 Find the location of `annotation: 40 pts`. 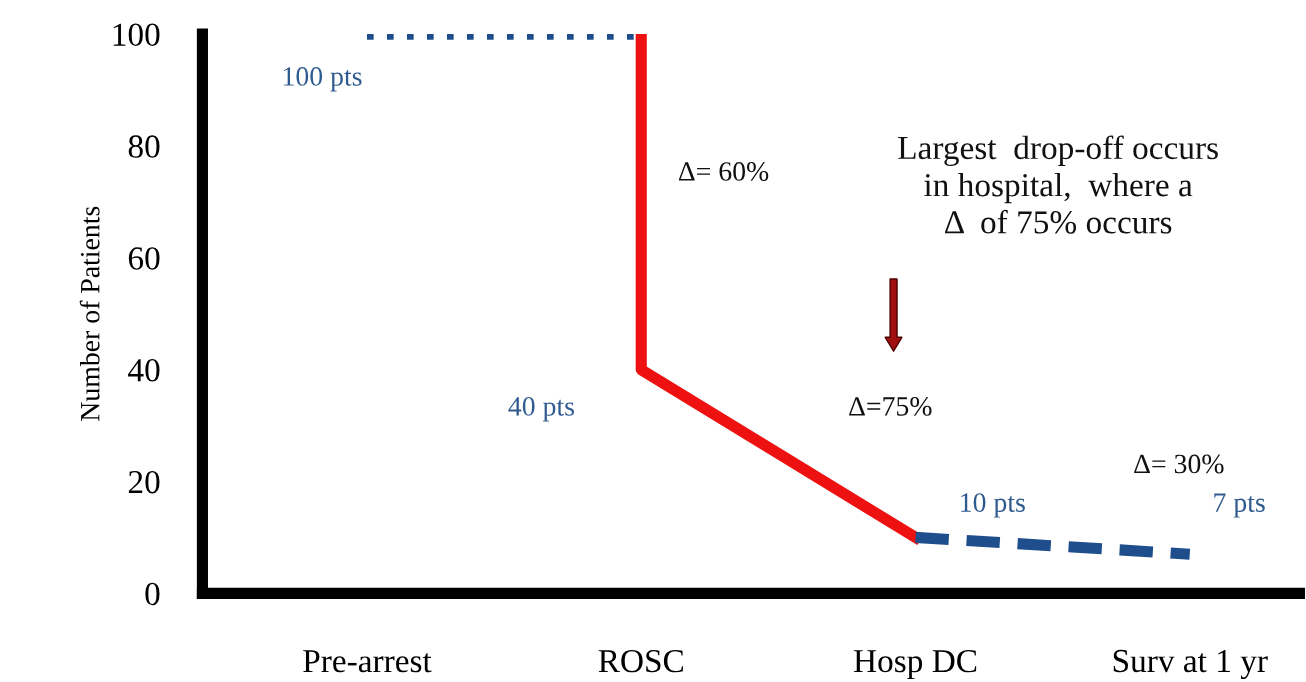

annotation: 40 pts is located at coordinates (541, 409).